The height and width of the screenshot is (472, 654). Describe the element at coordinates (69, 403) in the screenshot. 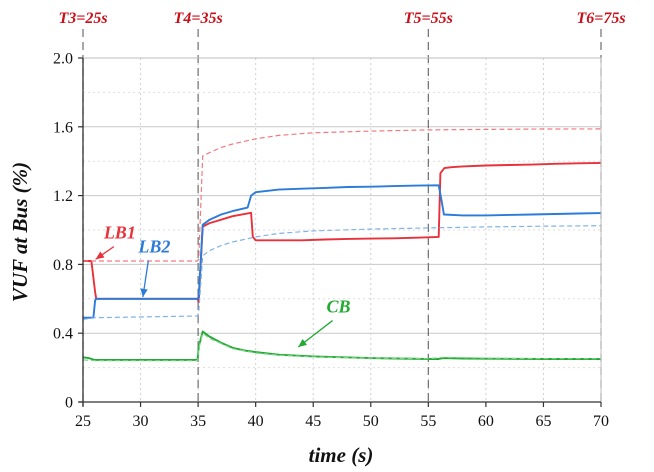

I see `y-tick-label: 0` at that location.